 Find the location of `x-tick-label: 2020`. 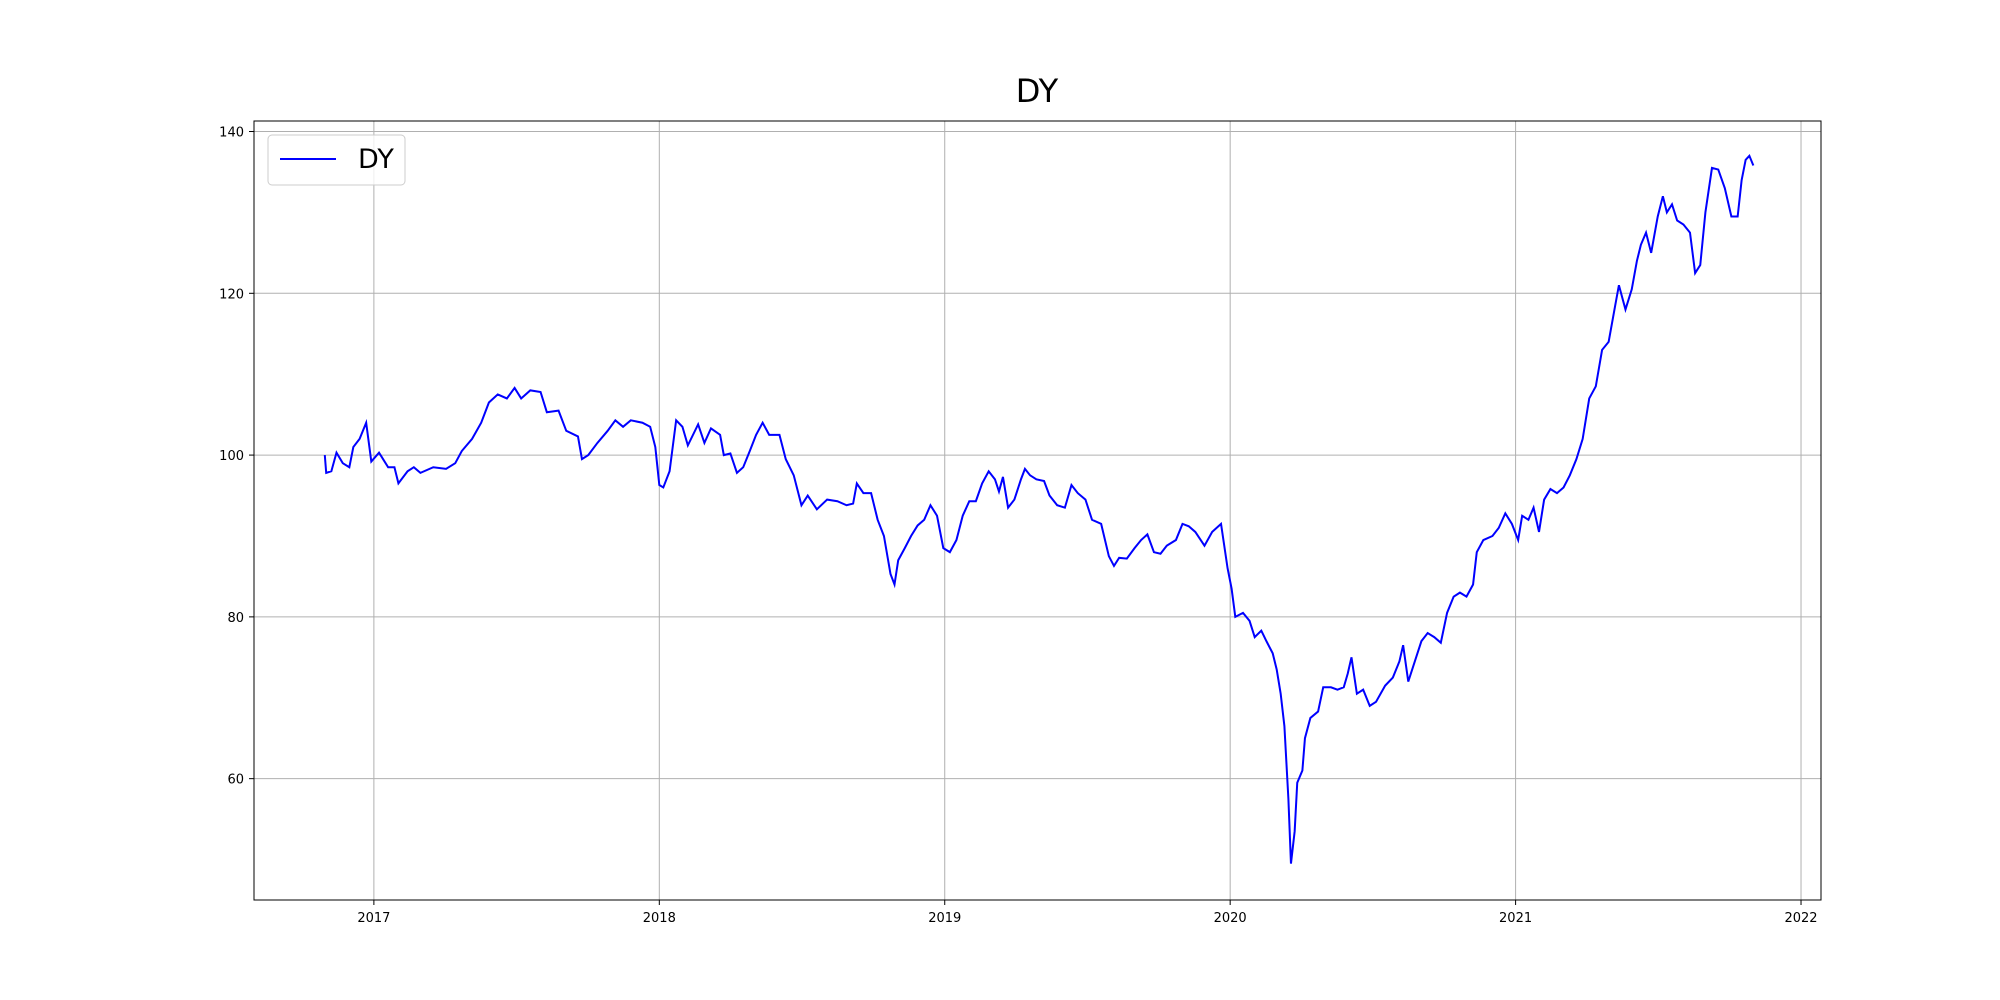

x-tick-label: 2020 is located at coordinates (1230, 918).